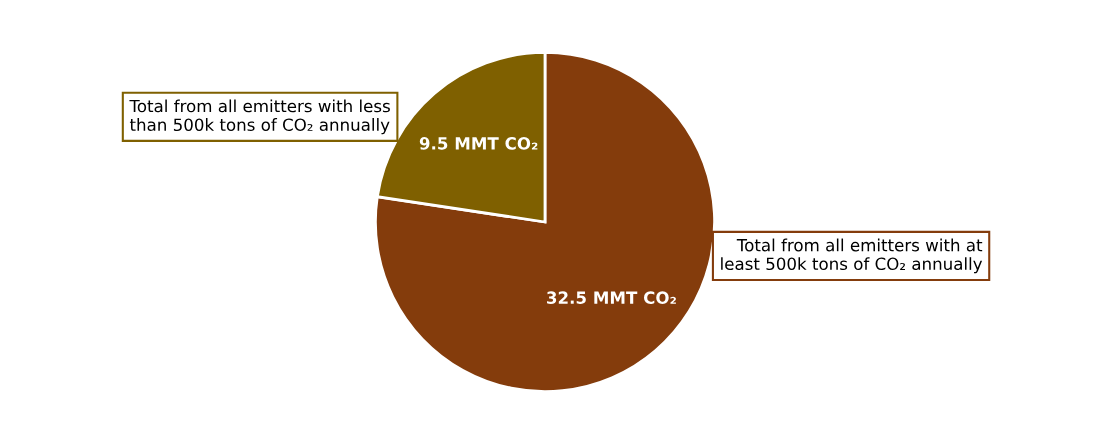  What do you see at coordinates (478, 143) in the screenshot?
I see `data-label: 9.5 MMT CO₂` at bounding box center [478, 143].